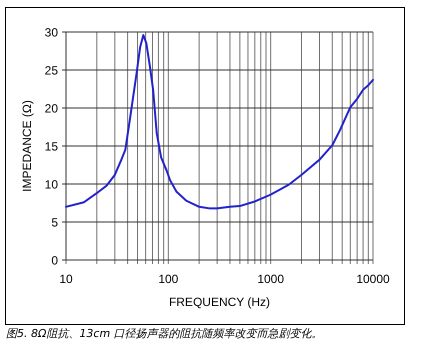  What do you see at coordinates (164, 333) in the screenshot?
I see `caption: 图5. 8Ω阻抗、13cm 口径扬声器的阻抗随频率改变而急剧变化。` at bounding box center [164, 333].